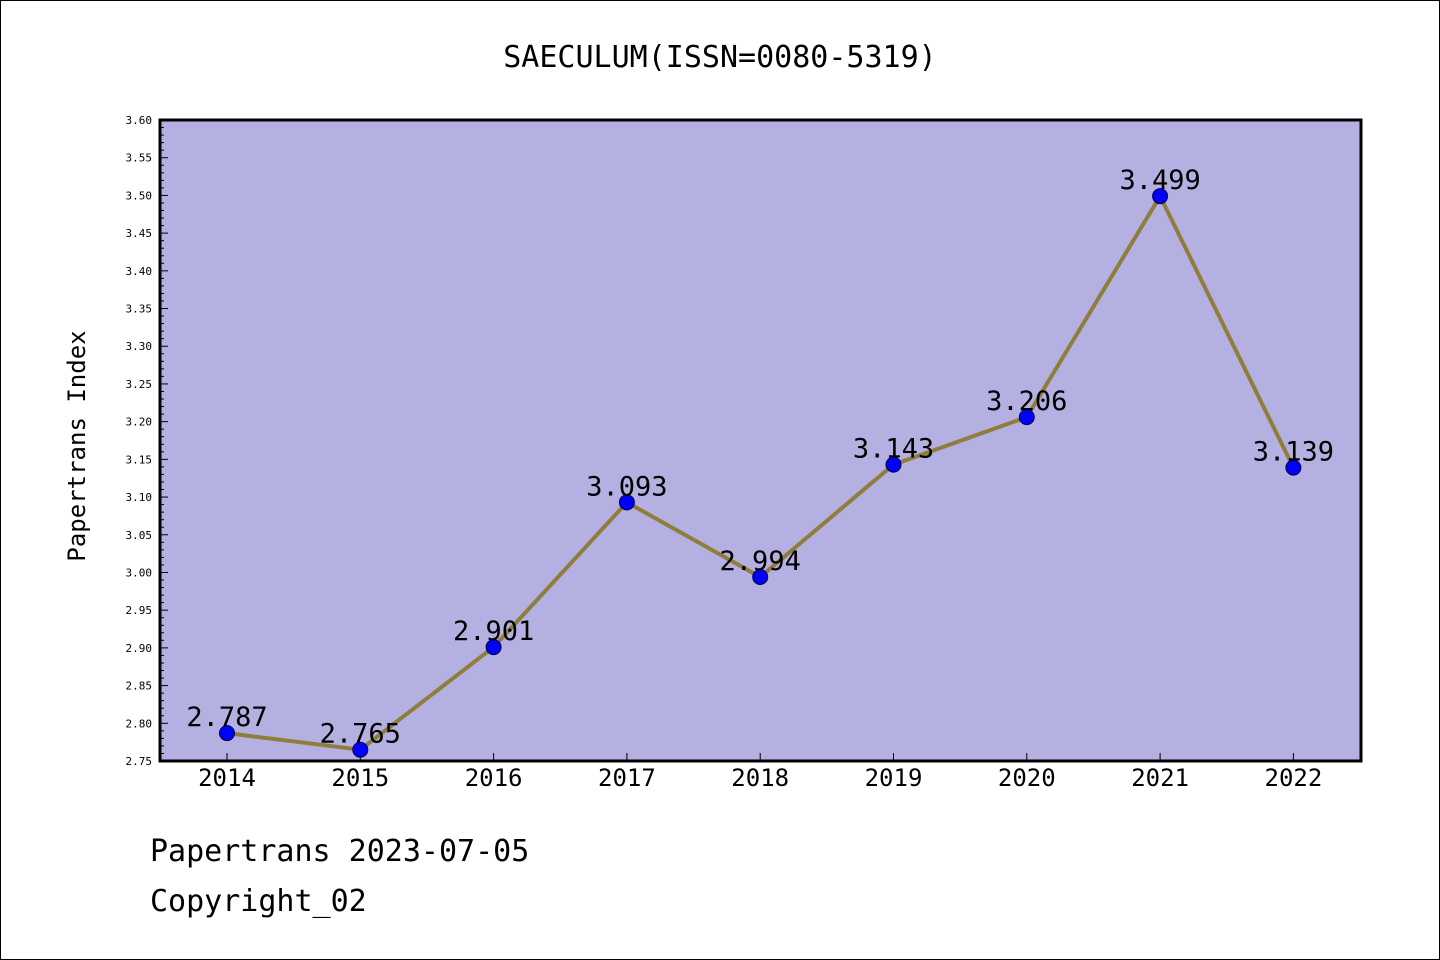  I want to click on x-tick-label: 2021, so click(1160, 778).